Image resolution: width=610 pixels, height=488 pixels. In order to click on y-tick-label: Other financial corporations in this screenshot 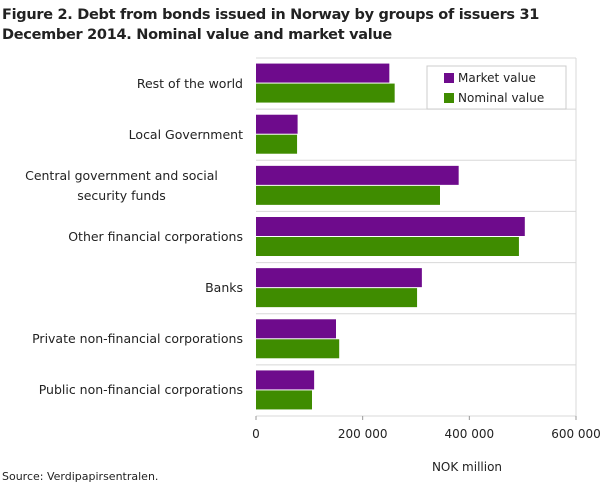, I will do `click(121, 237)`.